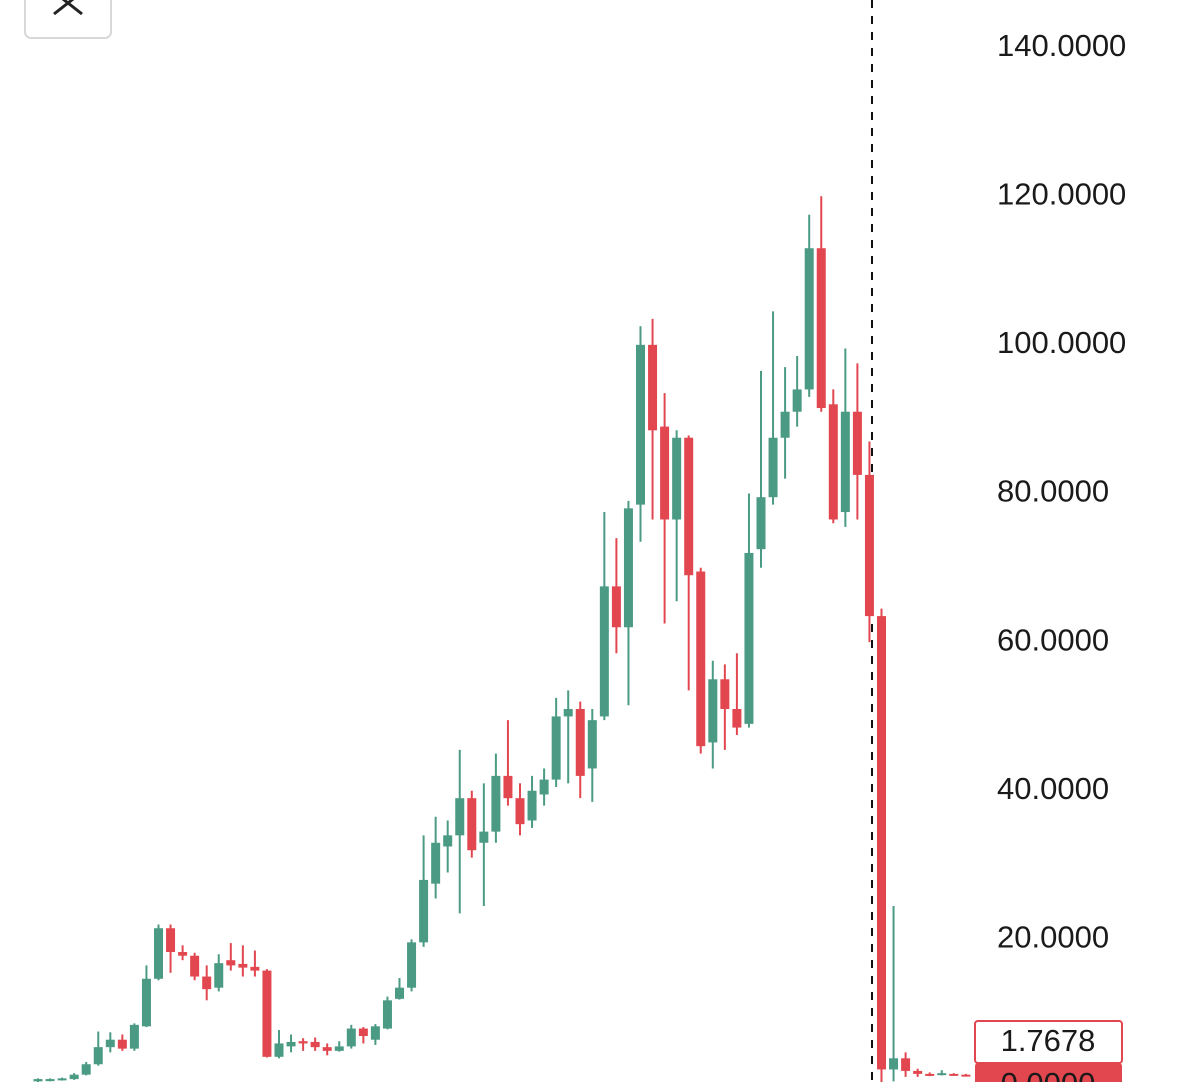 This screenshot has width=1200, height=1082. I want to click on last-tag-label: 0.0000, so click(1048, 1074).